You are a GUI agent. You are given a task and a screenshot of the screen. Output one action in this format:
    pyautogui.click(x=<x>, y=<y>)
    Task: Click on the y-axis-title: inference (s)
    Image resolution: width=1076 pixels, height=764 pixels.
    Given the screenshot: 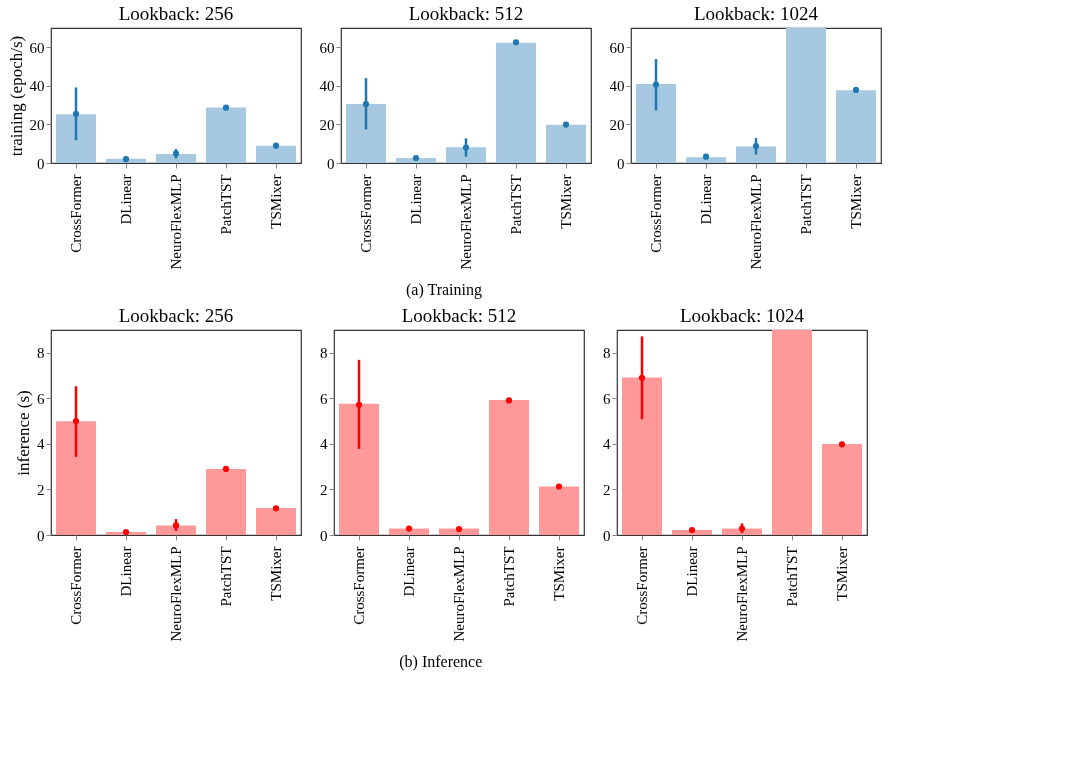 What is the action you would take?
    pyautogui.click(x=23, y=433)
    